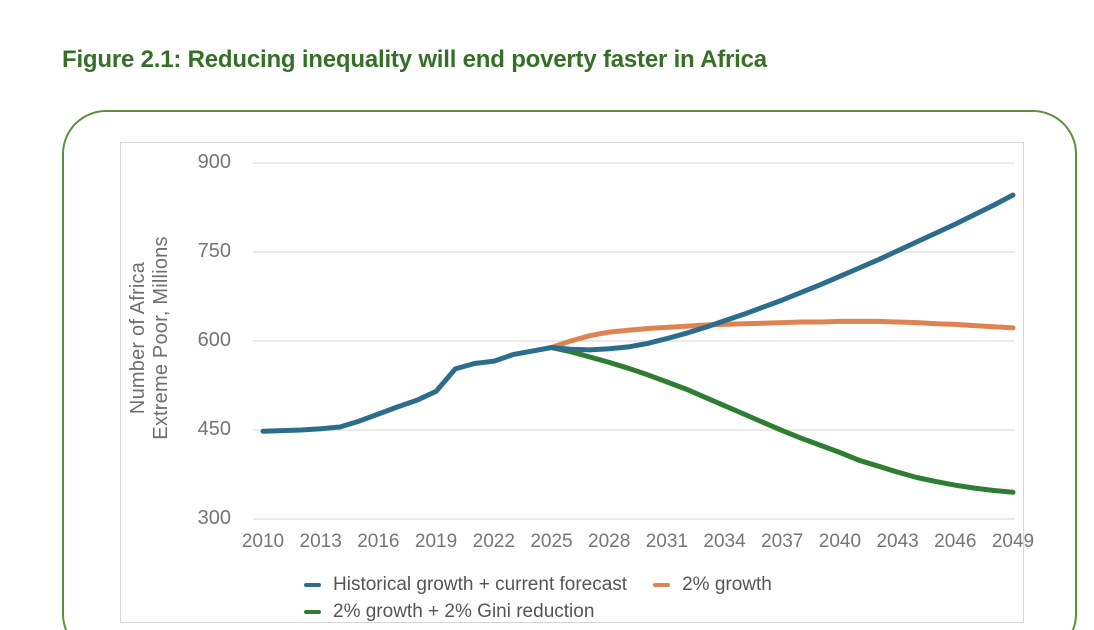  I want to click on x-tick-label-2034: 2034, so click(724, 541).